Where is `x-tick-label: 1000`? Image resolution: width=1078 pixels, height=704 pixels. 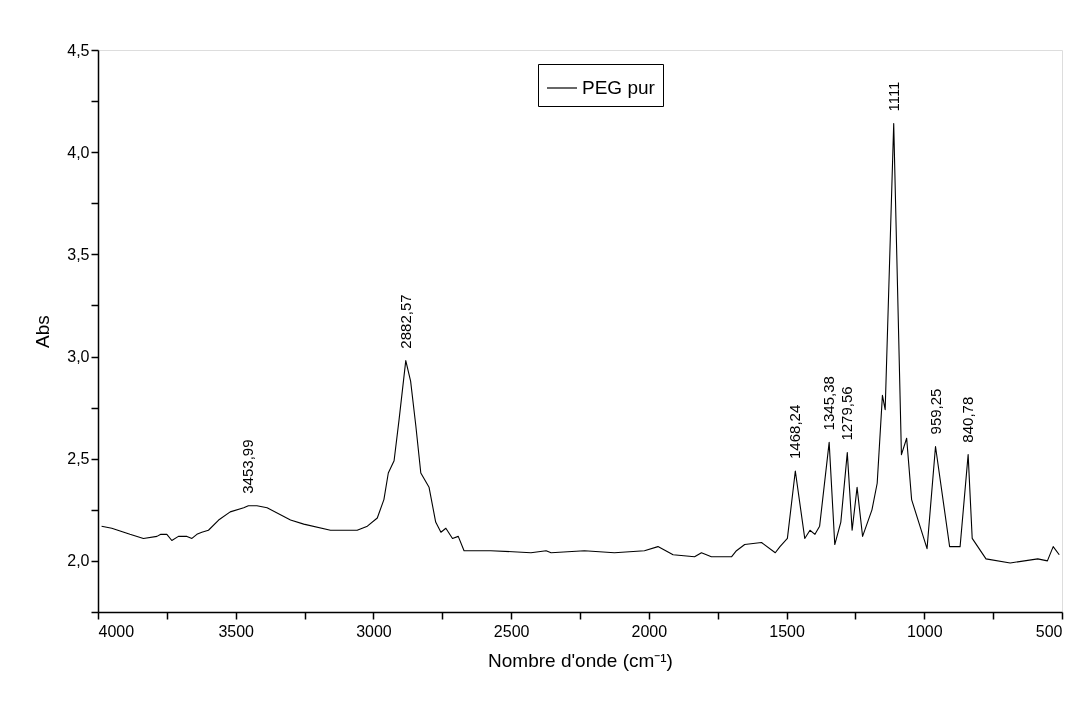
x-tick-label: 1000 is located at coordinates (924, 631).